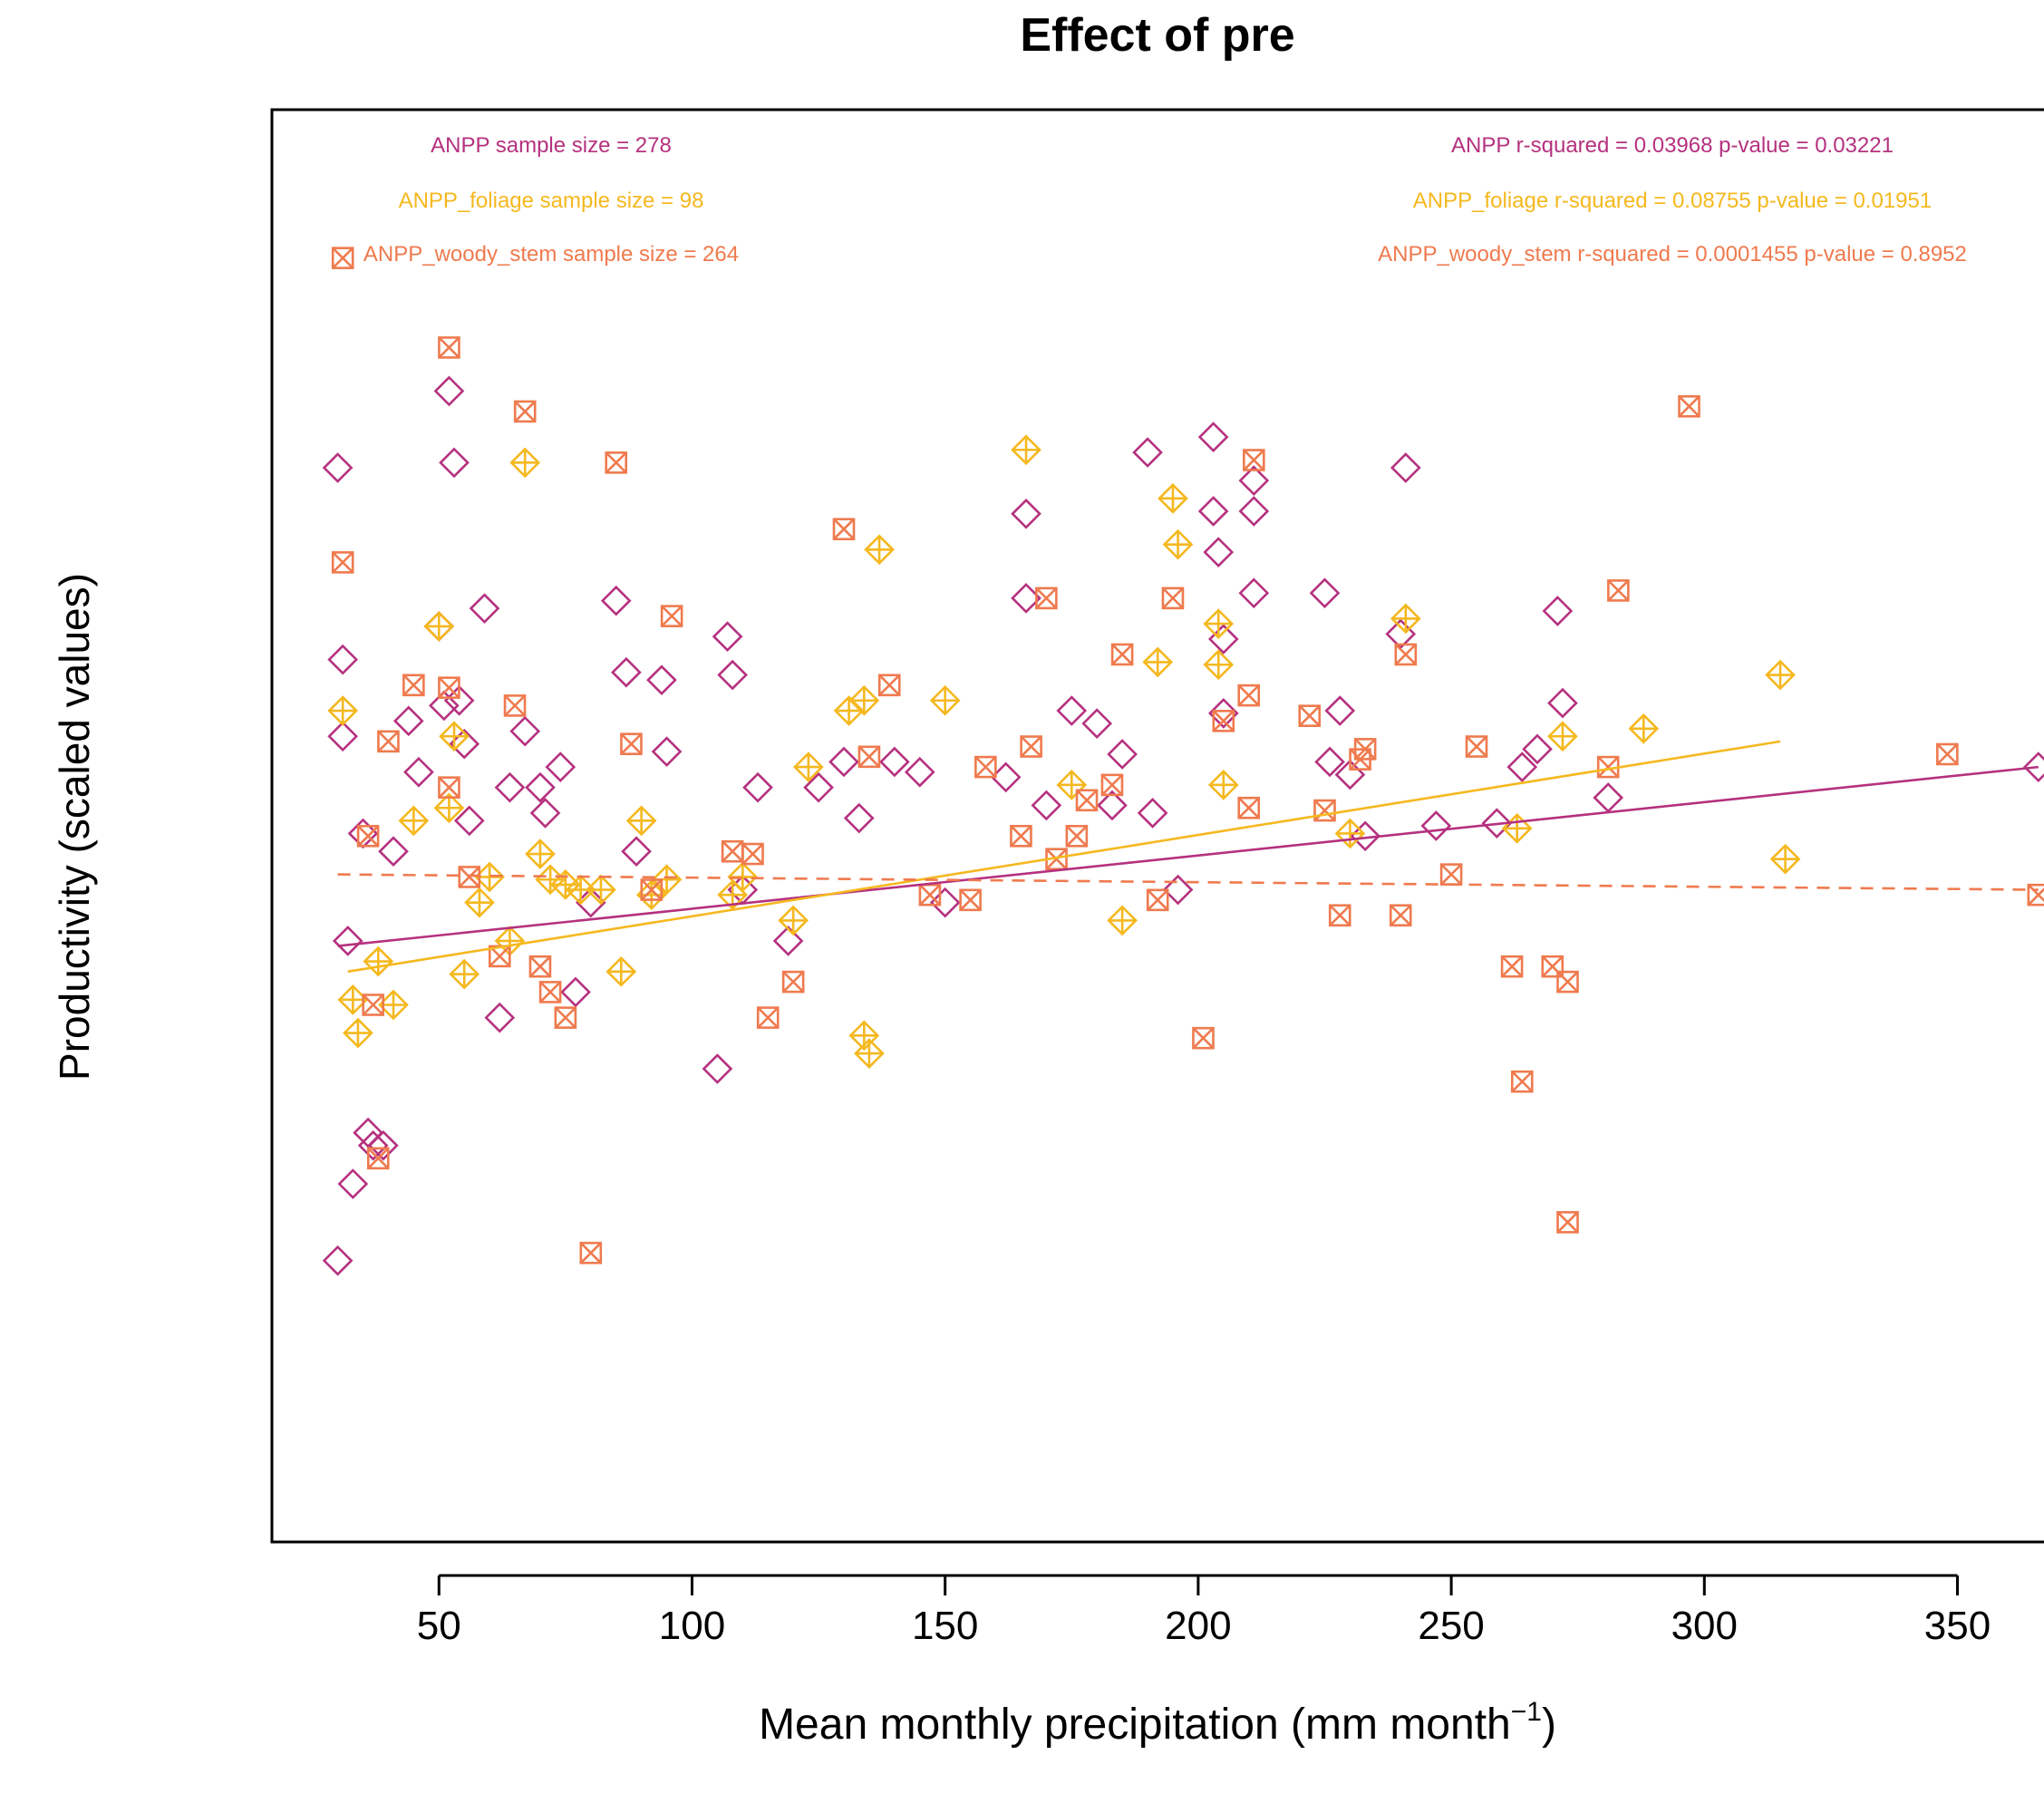 This screenshot has width=2044, height=1813. I want to click on x-axis: 50 100 150 200 250 300 350, so click(1204, 1611).